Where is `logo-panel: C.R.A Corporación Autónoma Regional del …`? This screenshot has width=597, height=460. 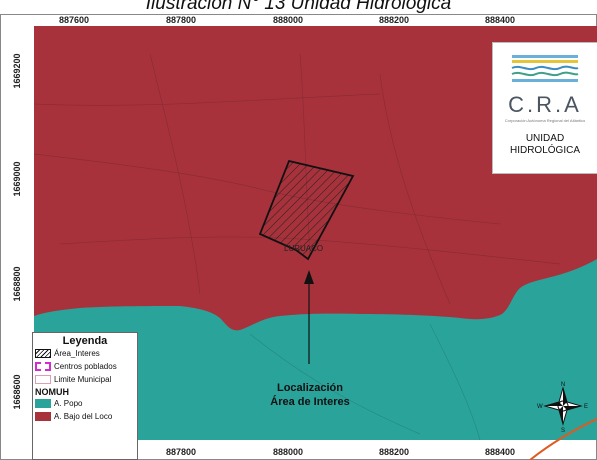 logo-panel: C.R.A Corporación Autónoma Regional del … is located at coordinates (544, 108).